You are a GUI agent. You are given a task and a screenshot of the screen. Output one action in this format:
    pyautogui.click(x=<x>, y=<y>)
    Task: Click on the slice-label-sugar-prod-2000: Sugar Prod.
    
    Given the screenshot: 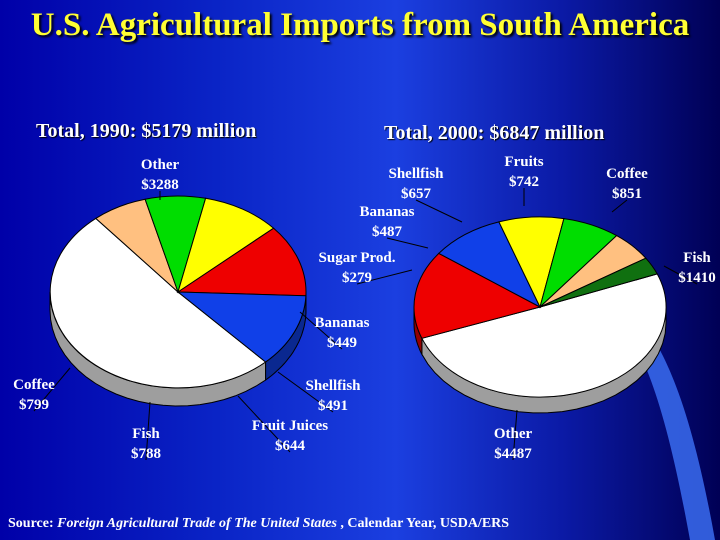 What is the action you would take?
    pyautogui.click(x=357, y=258)
    